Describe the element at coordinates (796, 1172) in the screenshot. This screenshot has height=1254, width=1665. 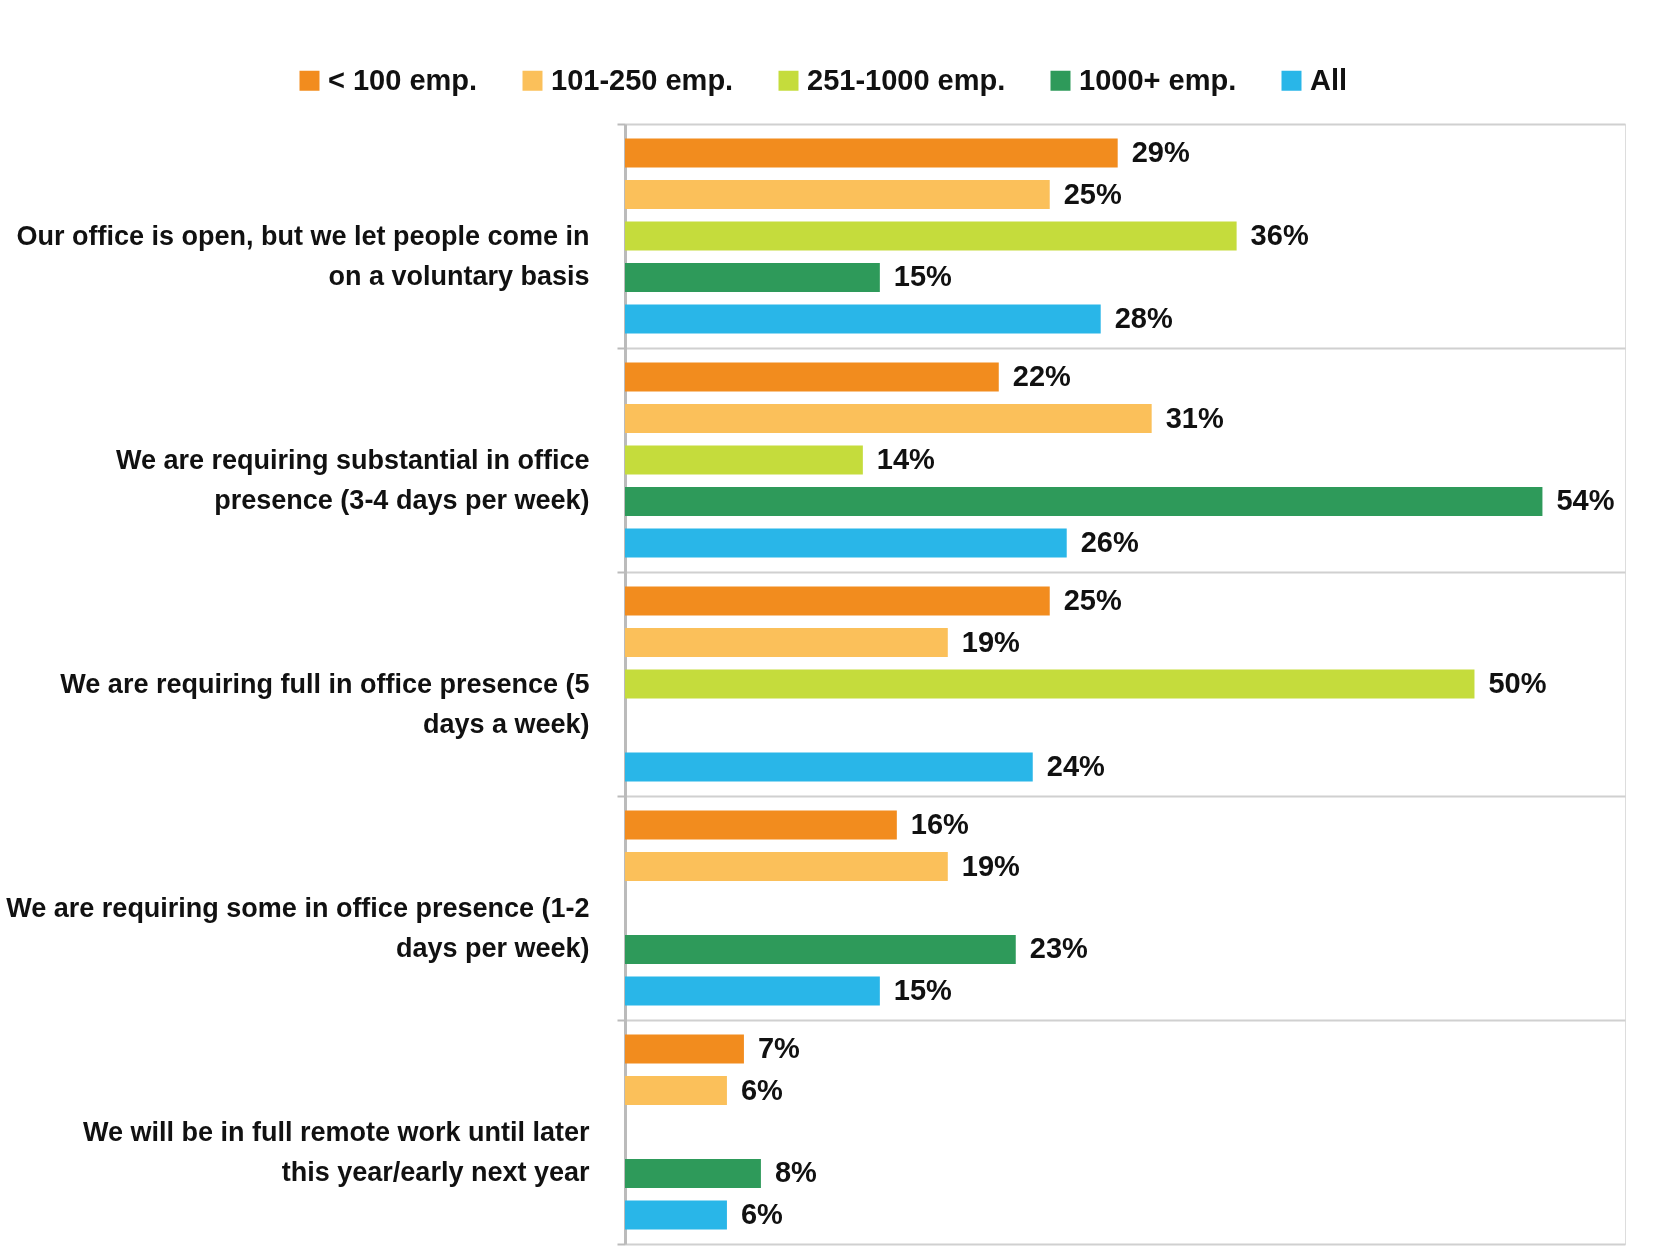
I see `data-label: 8%` at that location.